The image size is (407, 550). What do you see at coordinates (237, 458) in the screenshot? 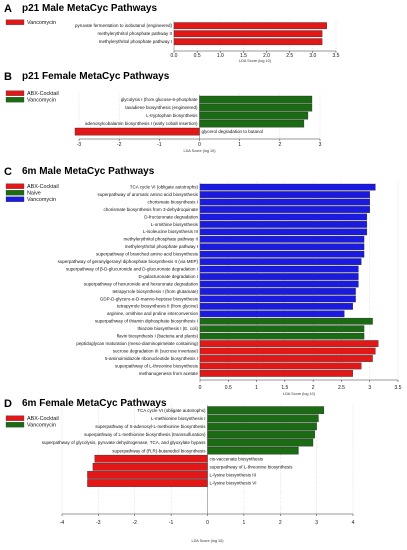
I see `bar-label: cis-vaccenate biosynthesis` at bounding box center [237, 458].